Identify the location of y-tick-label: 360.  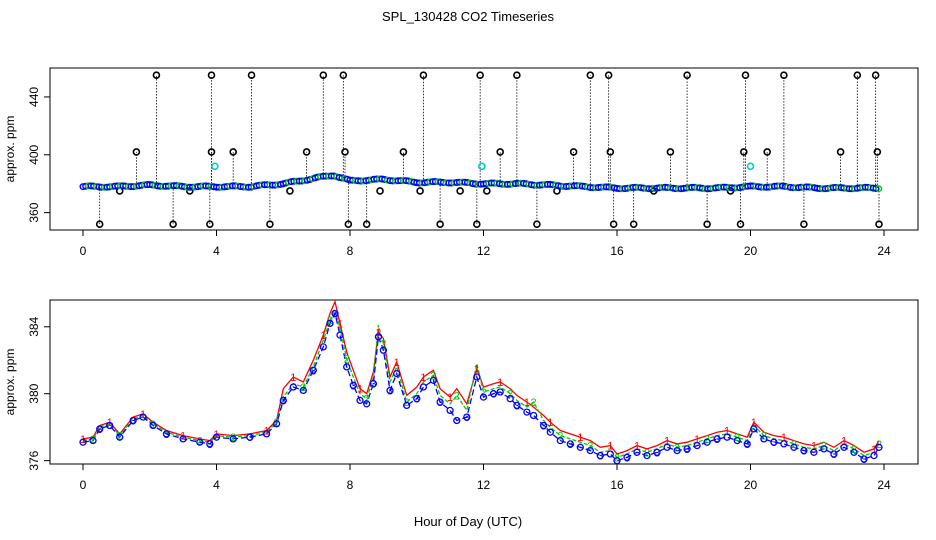
(34, 212).